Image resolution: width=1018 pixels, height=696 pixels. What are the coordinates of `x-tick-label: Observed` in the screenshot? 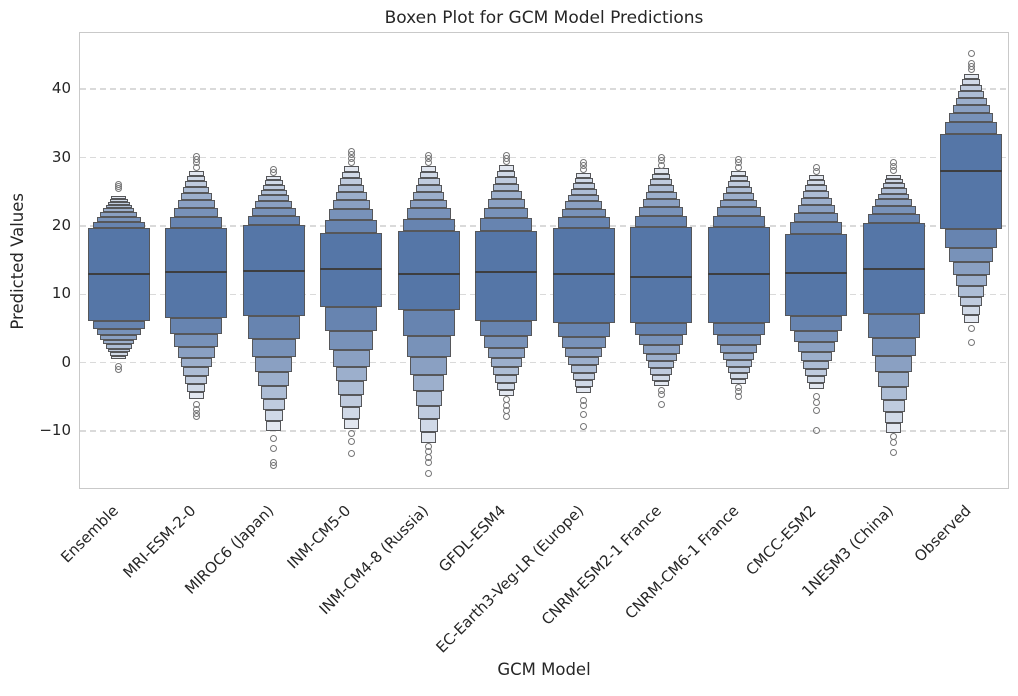 It's located at (942, 533).